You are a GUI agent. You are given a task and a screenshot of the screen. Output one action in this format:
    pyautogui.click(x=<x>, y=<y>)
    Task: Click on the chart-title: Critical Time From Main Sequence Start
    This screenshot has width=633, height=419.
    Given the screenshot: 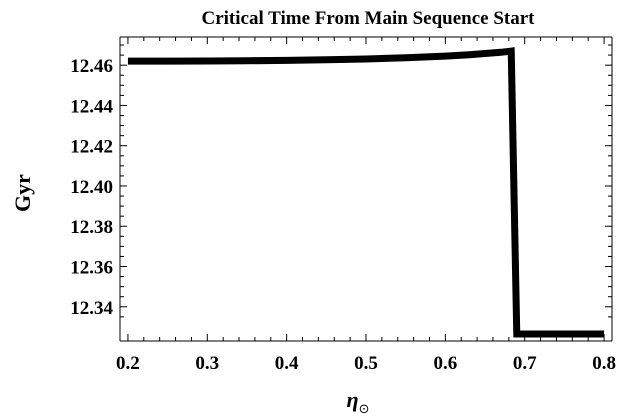 What is the action you would take?
    pyautogui.click(x=369, y=18)
    